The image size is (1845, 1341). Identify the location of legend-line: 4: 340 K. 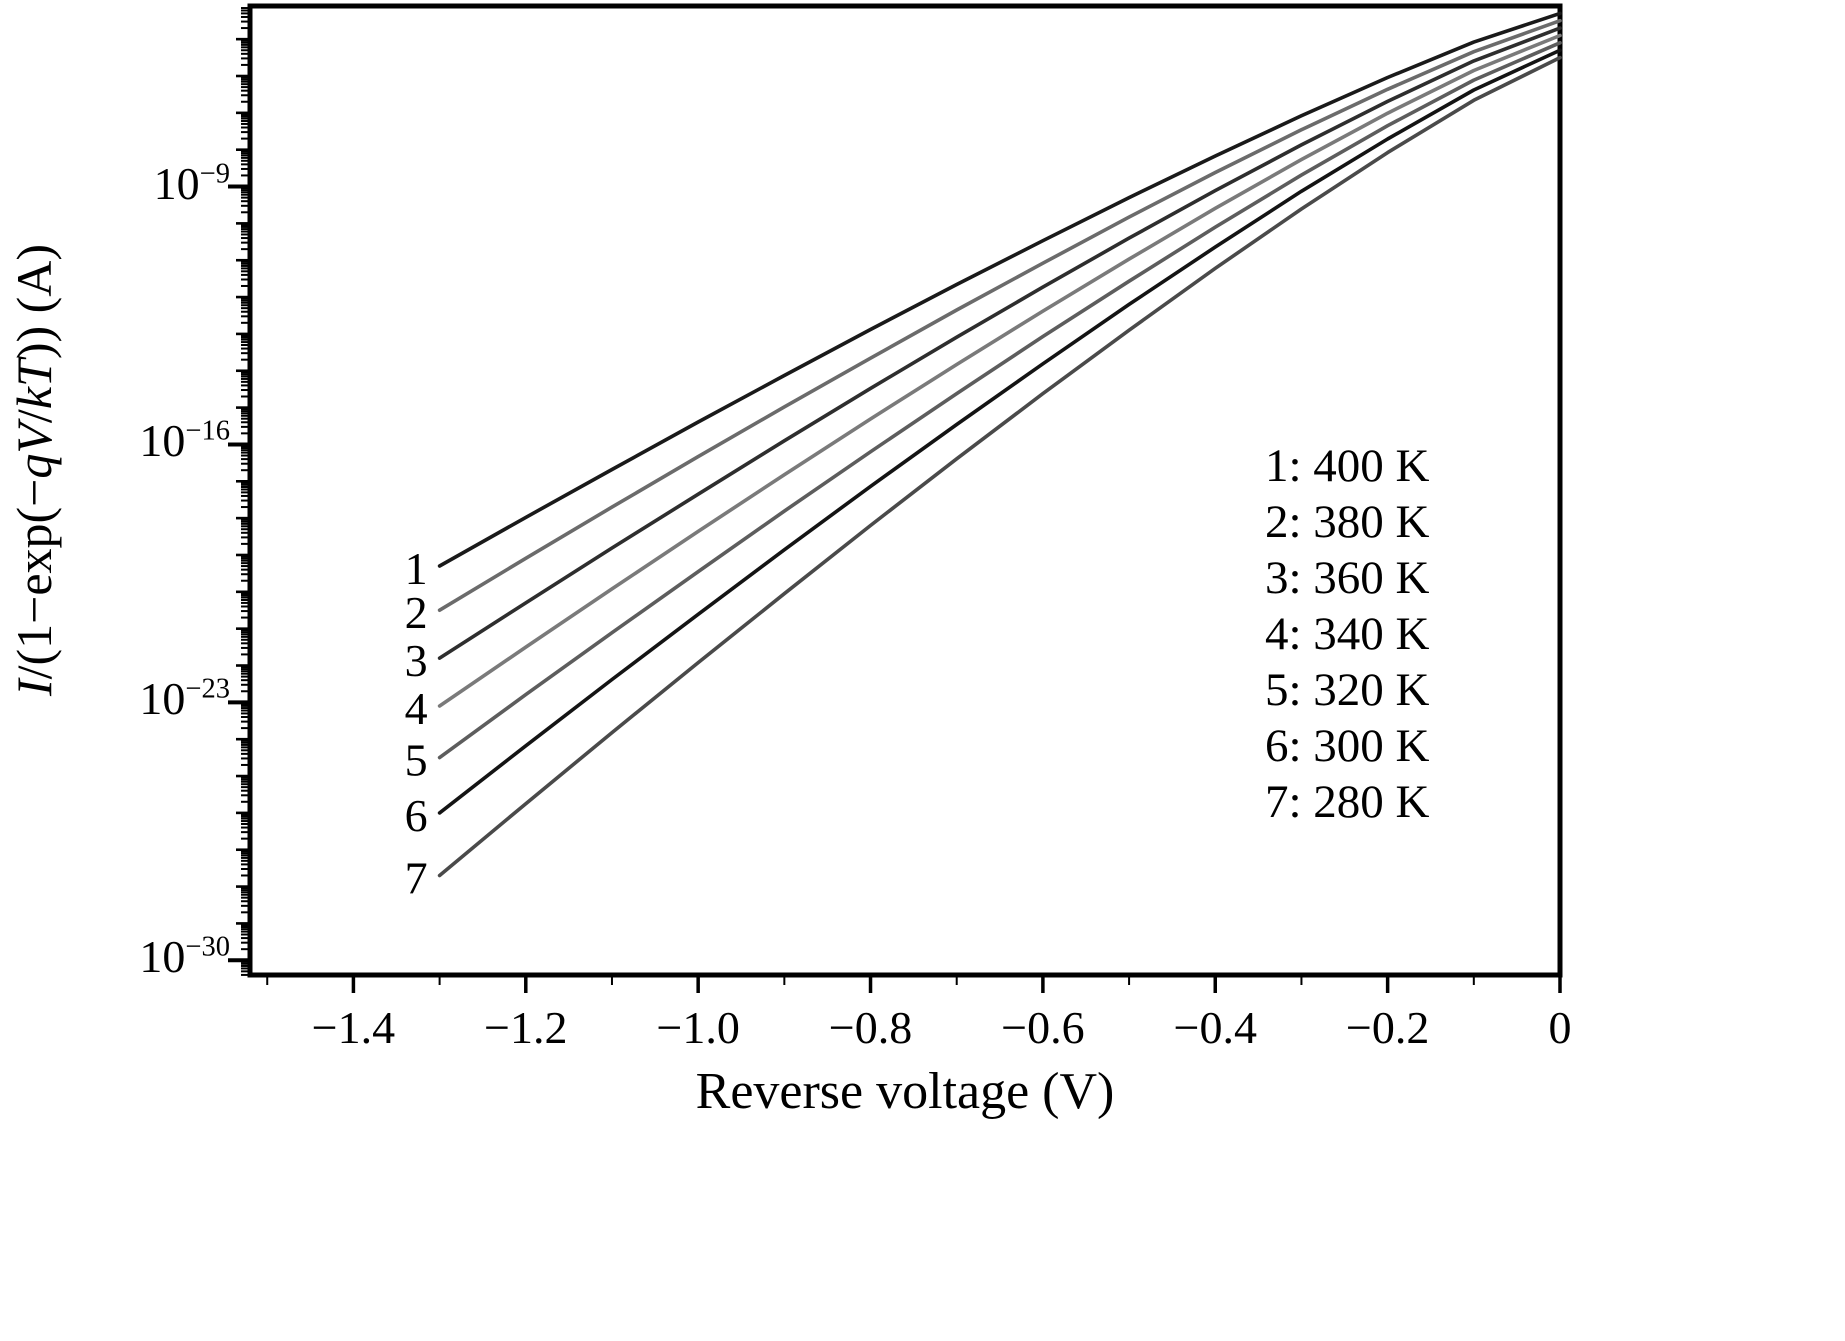
(1347, 634).